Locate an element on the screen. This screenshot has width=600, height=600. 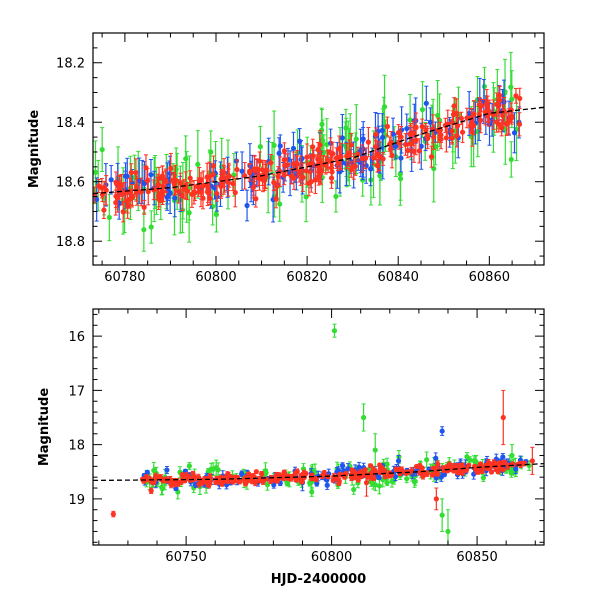
bottom-y-tick-label: 16 is located at coordinates (76, 337).